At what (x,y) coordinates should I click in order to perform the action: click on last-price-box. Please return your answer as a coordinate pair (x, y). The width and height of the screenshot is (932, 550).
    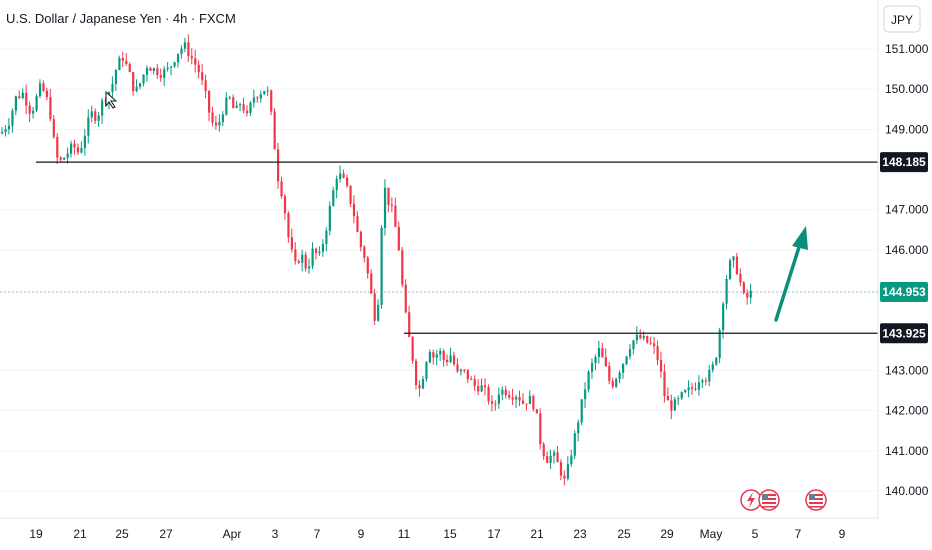
    Looking at the image, I should click on (904, 291).